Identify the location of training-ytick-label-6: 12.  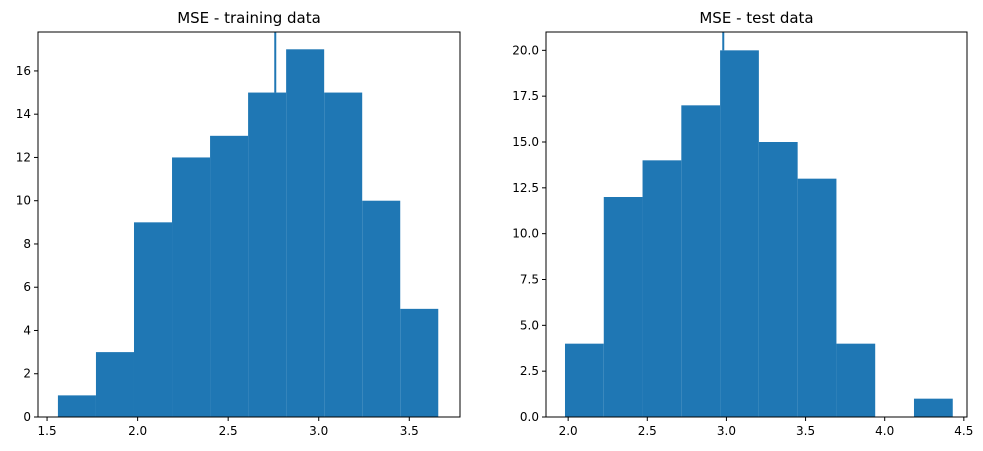
(23, 157).